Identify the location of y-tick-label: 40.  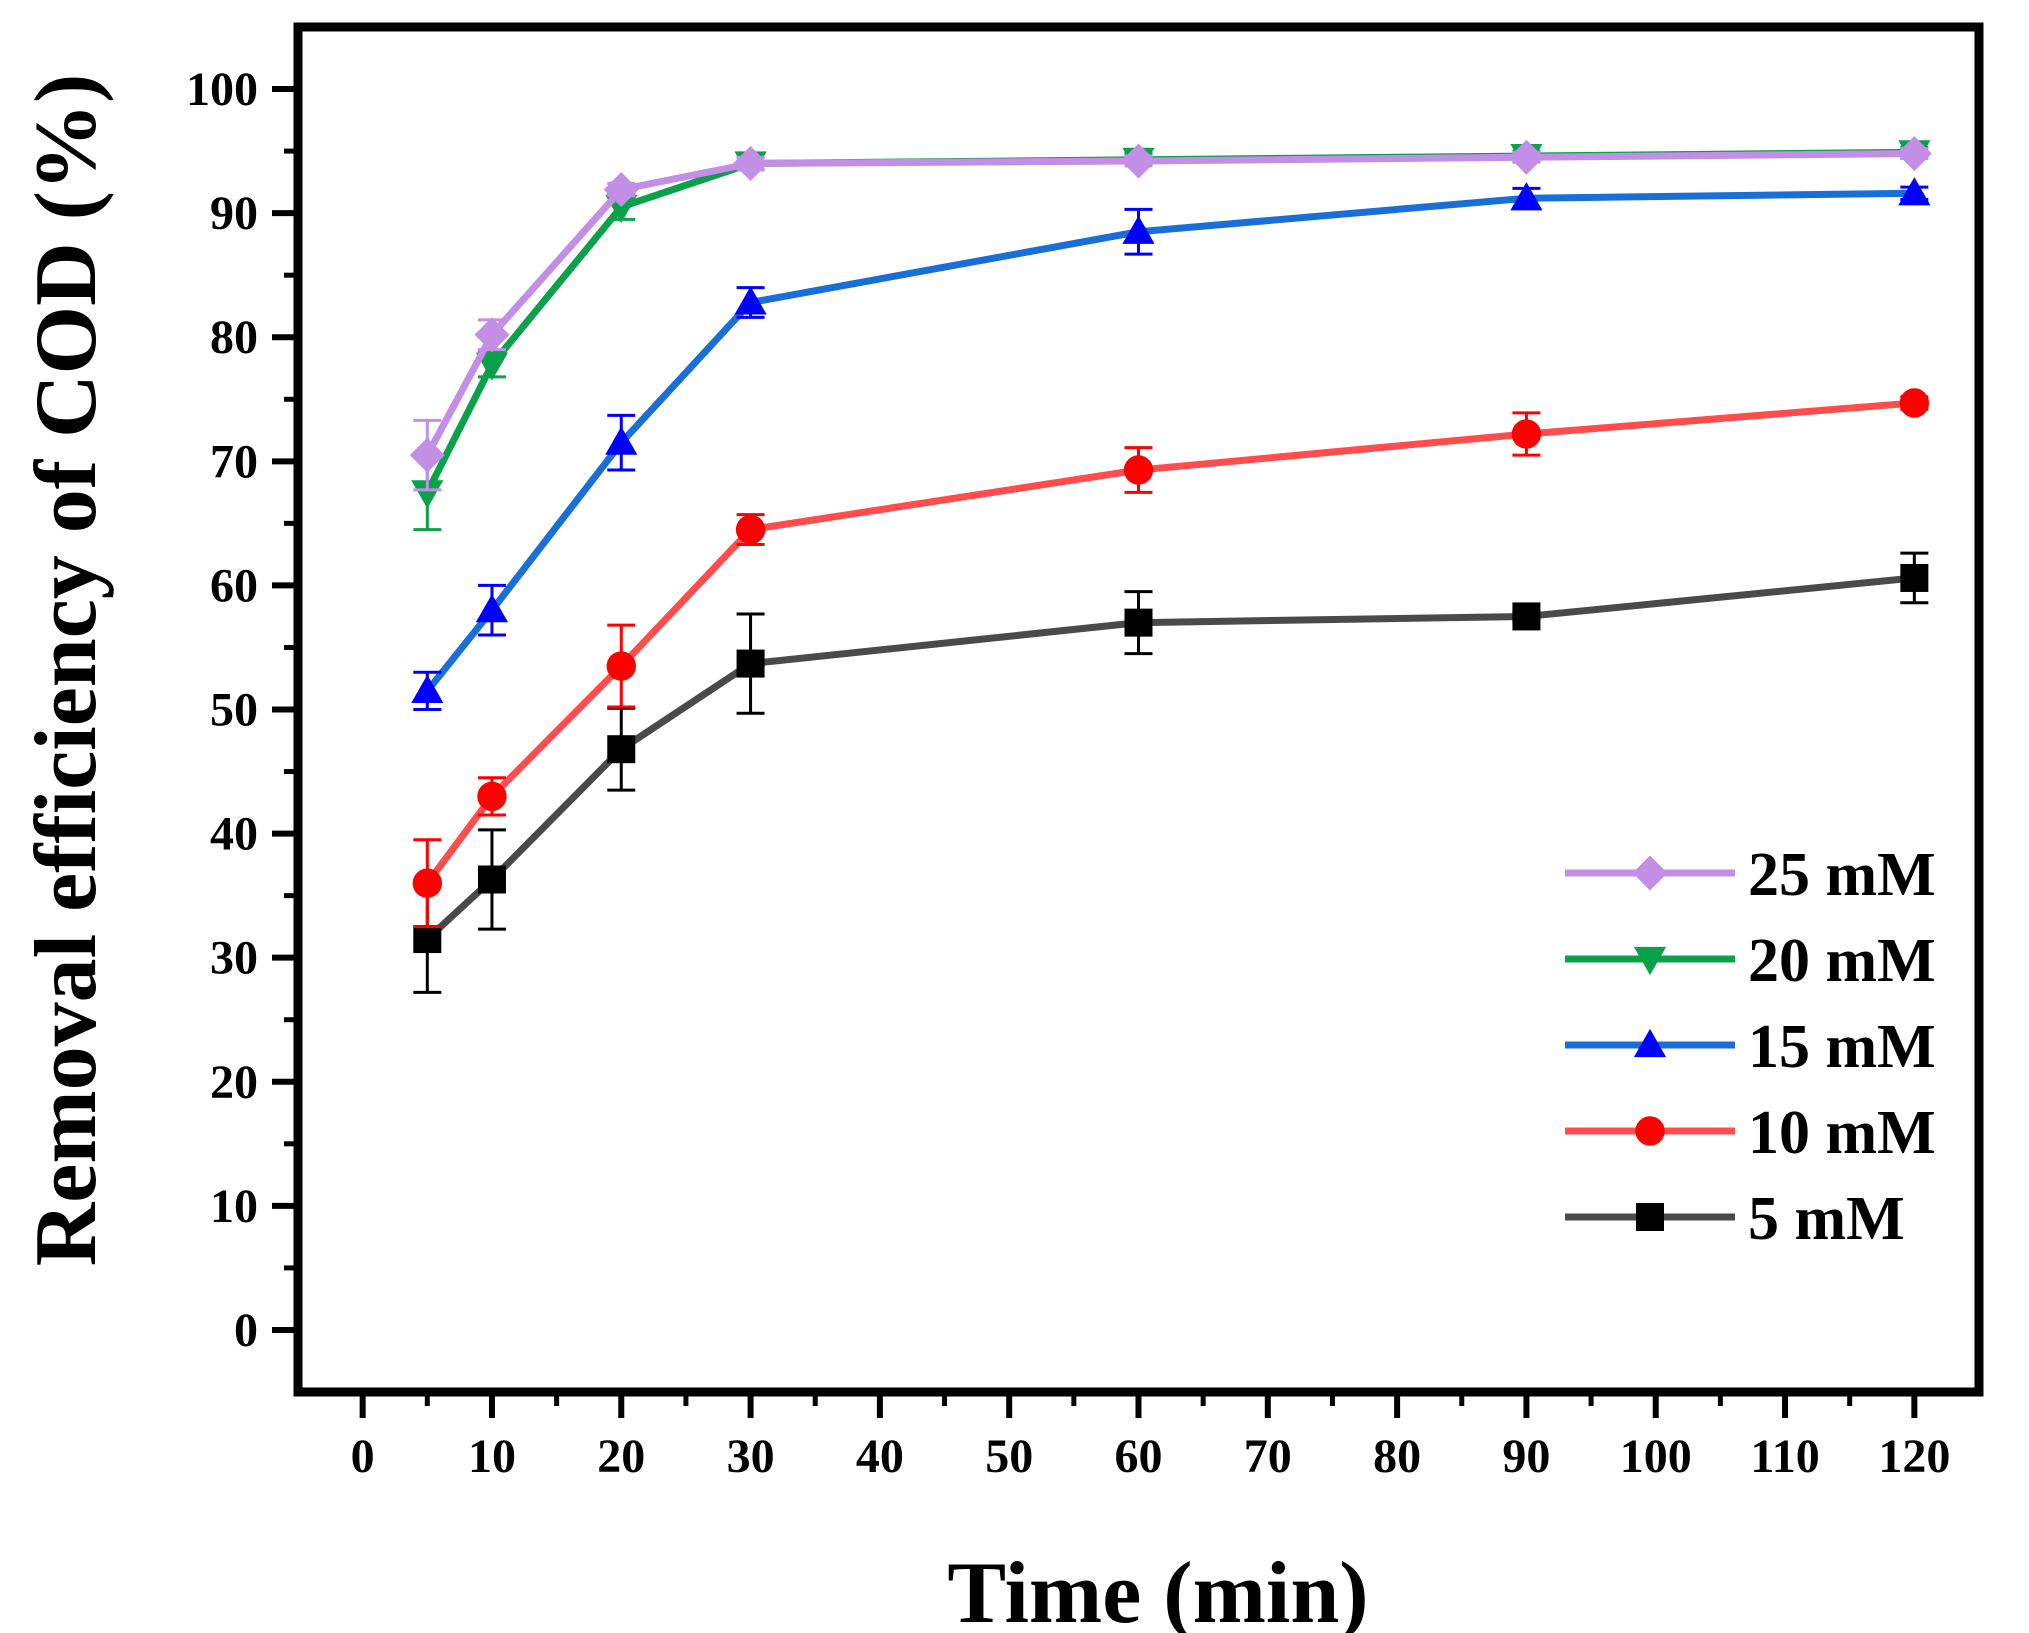
(234, 834).